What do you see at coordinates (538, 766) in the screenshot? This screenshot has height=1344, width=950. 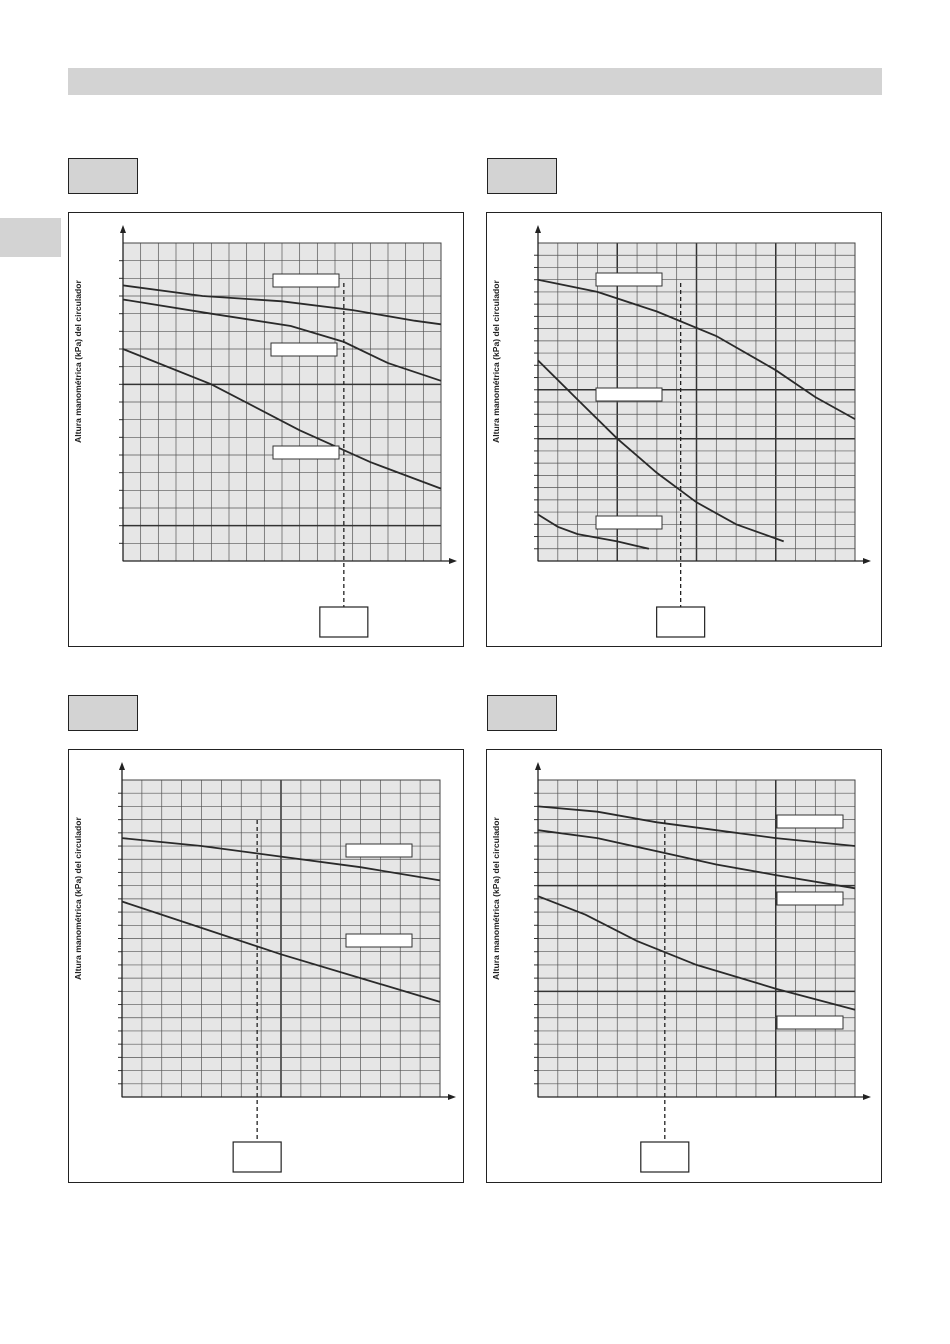 I see `chart-4-y-axis-arrow` at bounding box center [538, 766].